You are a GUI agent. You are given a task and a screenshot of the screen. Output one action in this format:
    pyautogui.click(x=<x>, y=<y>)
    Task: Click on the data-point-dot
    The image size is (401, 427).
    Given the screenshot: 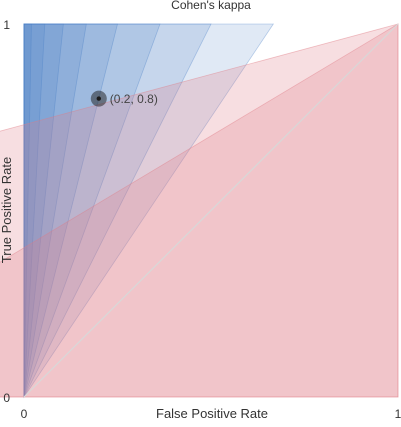 What is the action you would take?
    pyautogui.click(x=99, y=98)
    